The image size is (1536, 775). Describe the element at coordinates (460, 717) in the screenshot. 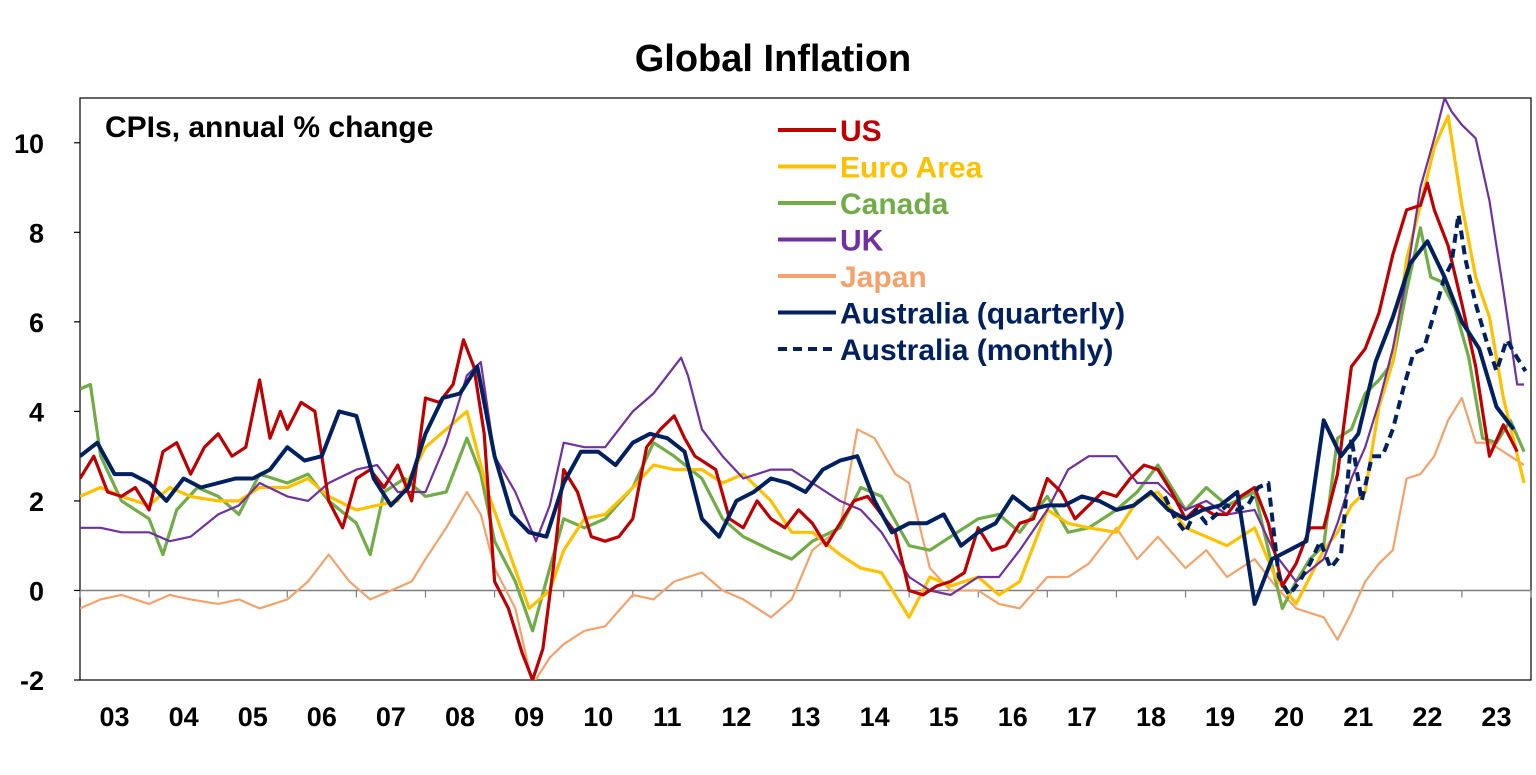

I see `x-tick-label: 08` at that location.